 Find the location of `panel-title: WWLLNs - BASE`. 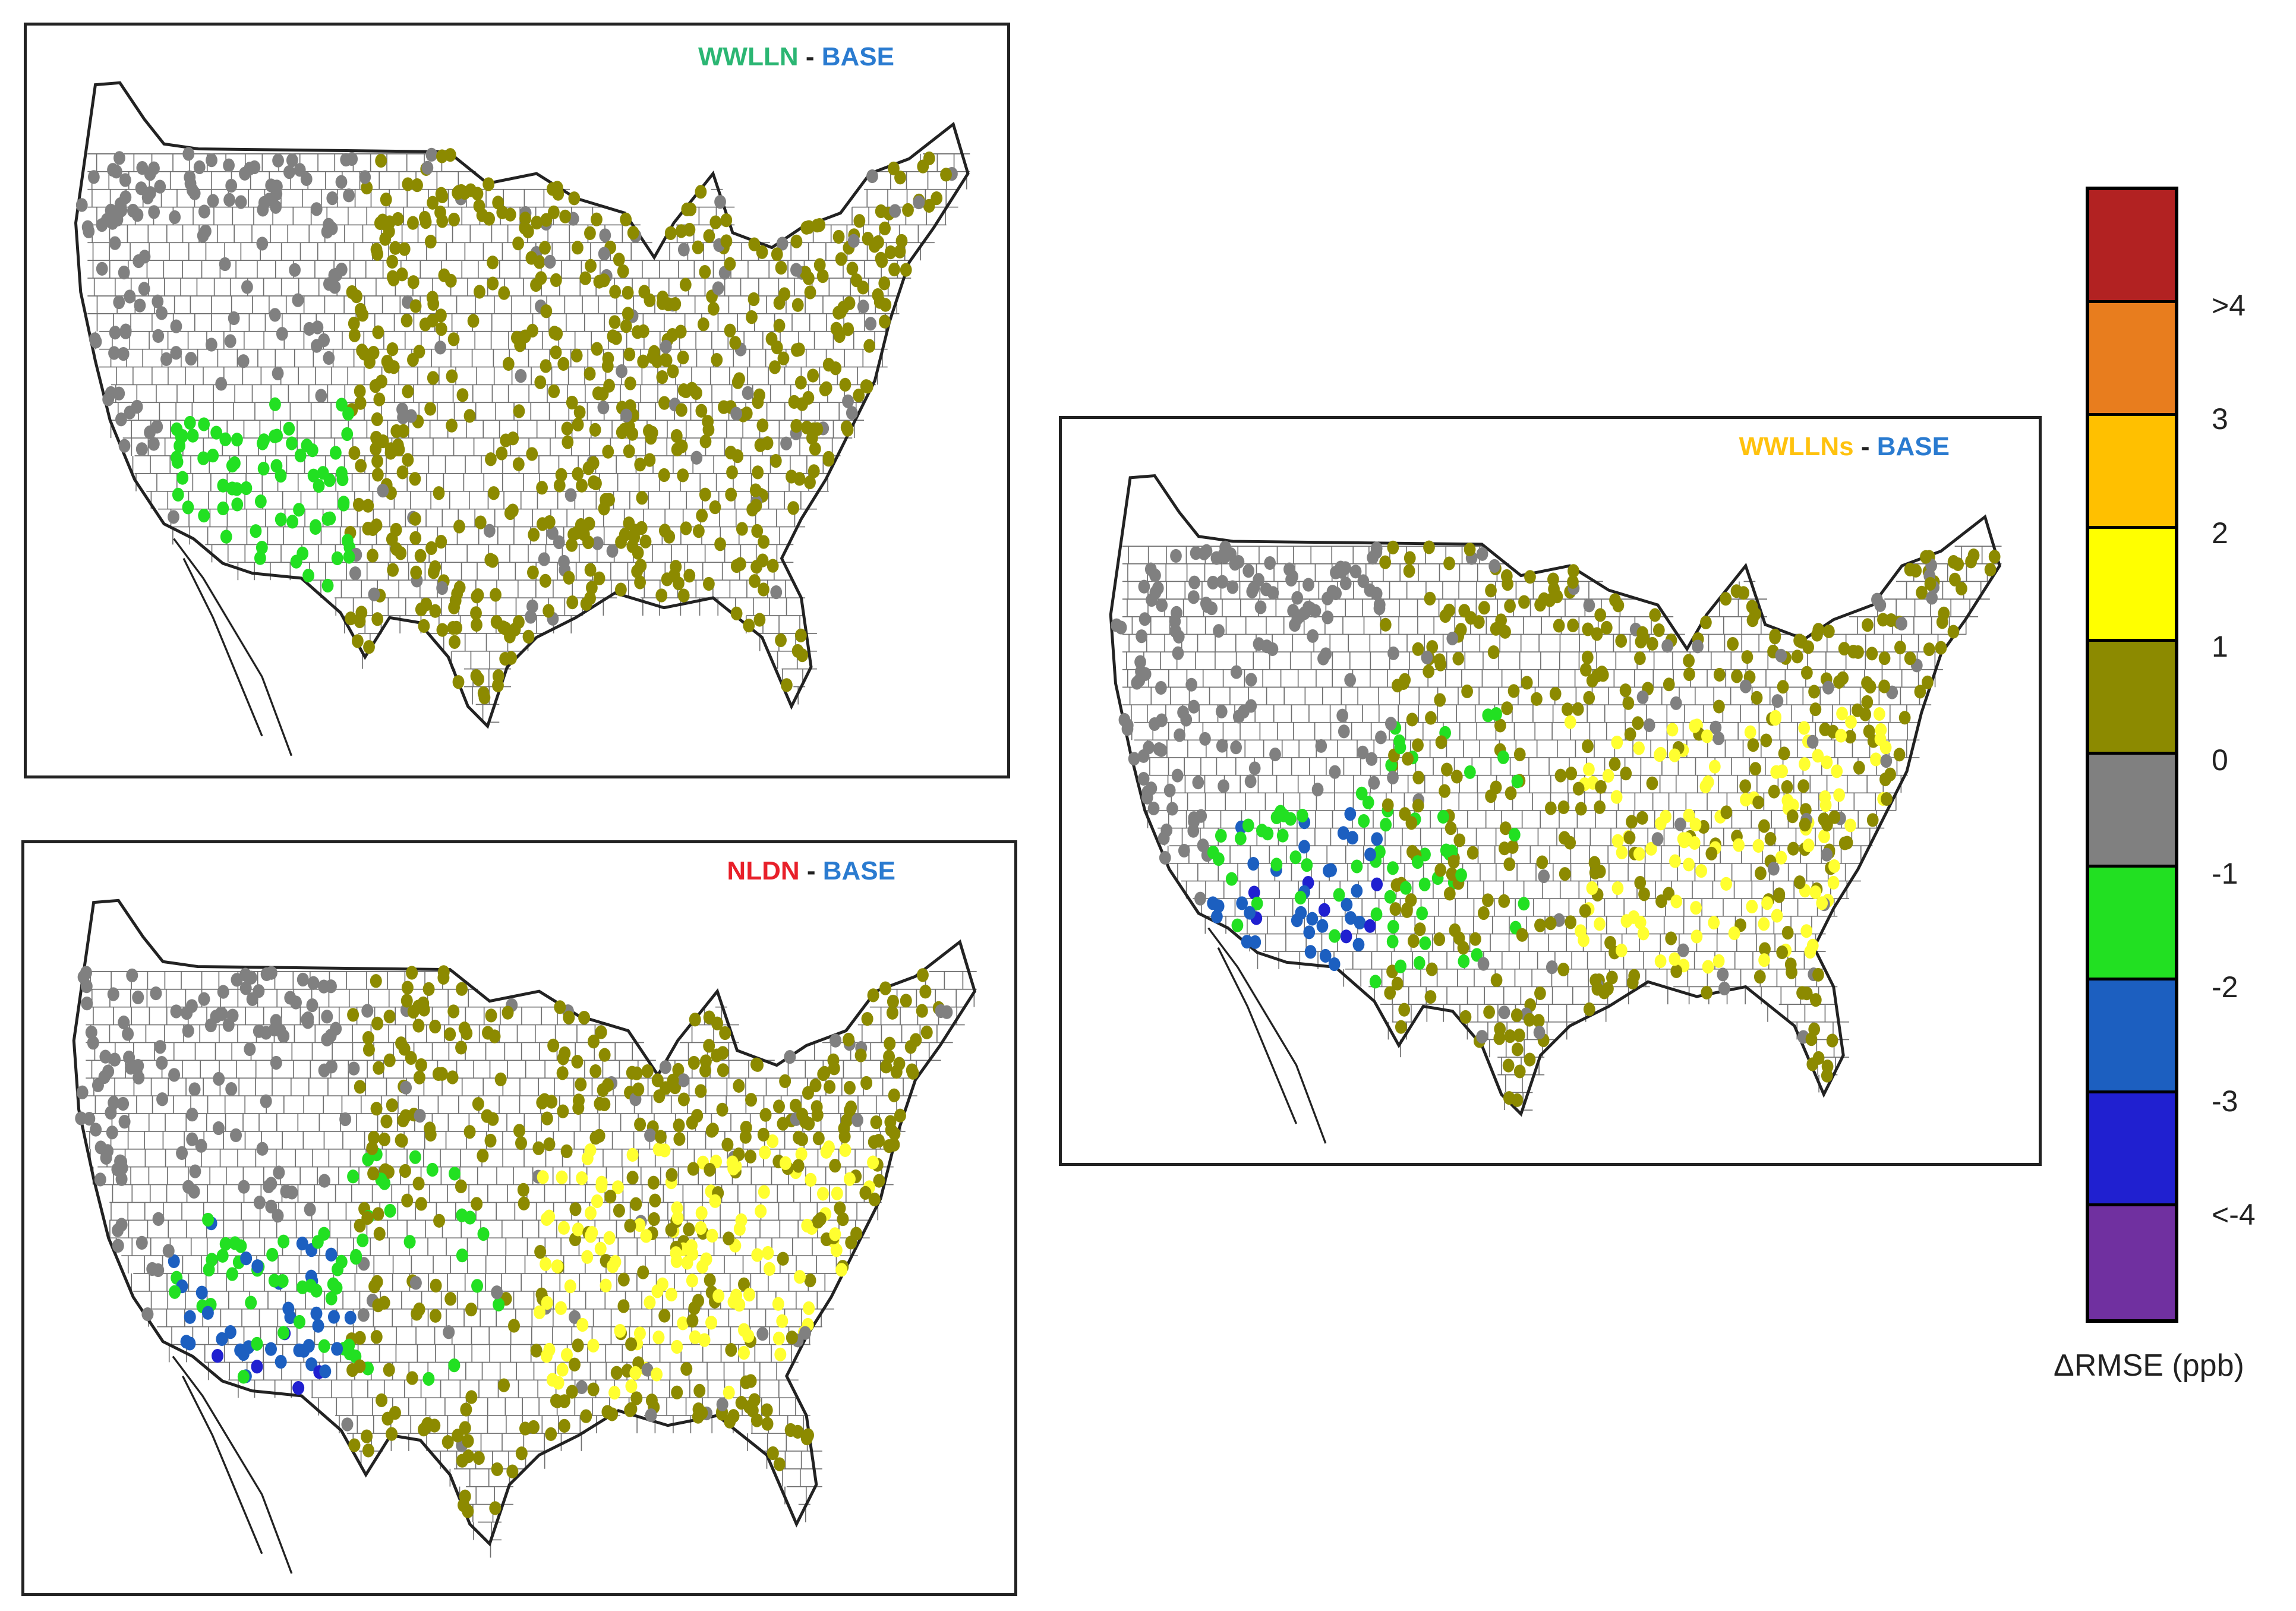

panel-title: WWLLNs - BASE is located at coordinates (1844, 447).